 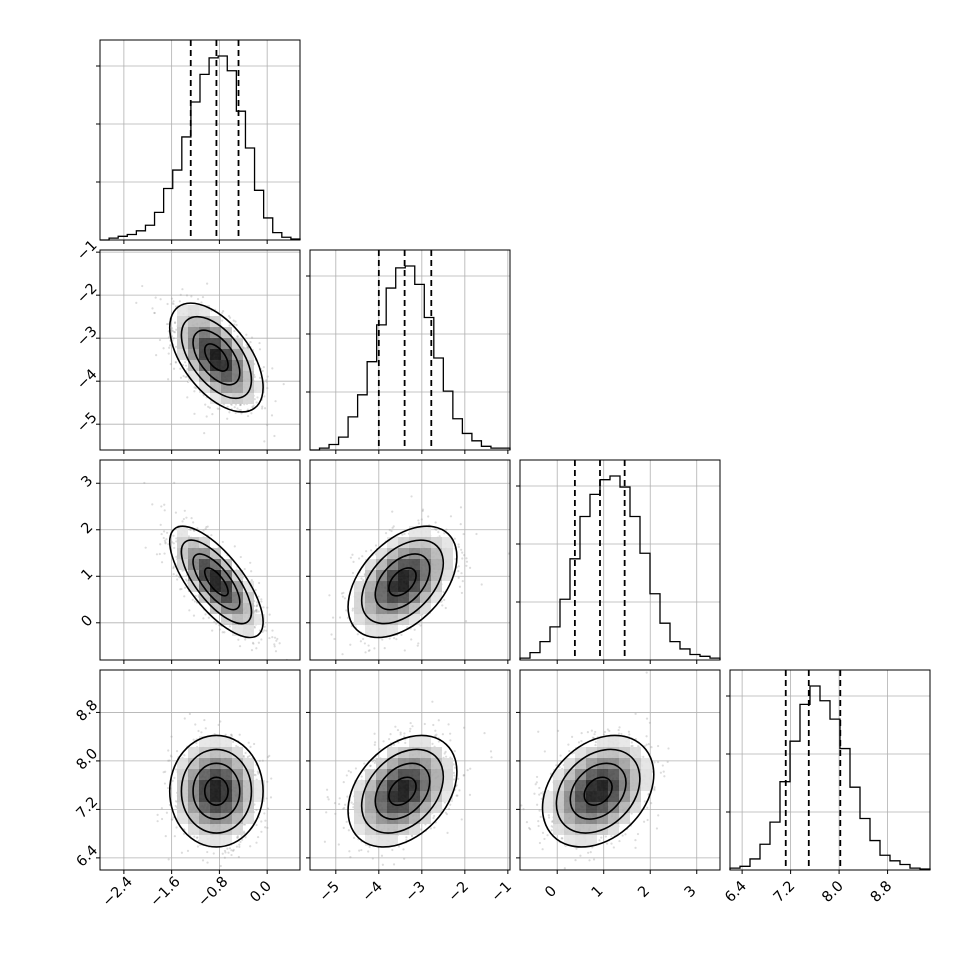 What do you see at coordinates (88, 760) in the screenshot?
I see `y-tick-label: 8.0` at bounding box center [88, 760].